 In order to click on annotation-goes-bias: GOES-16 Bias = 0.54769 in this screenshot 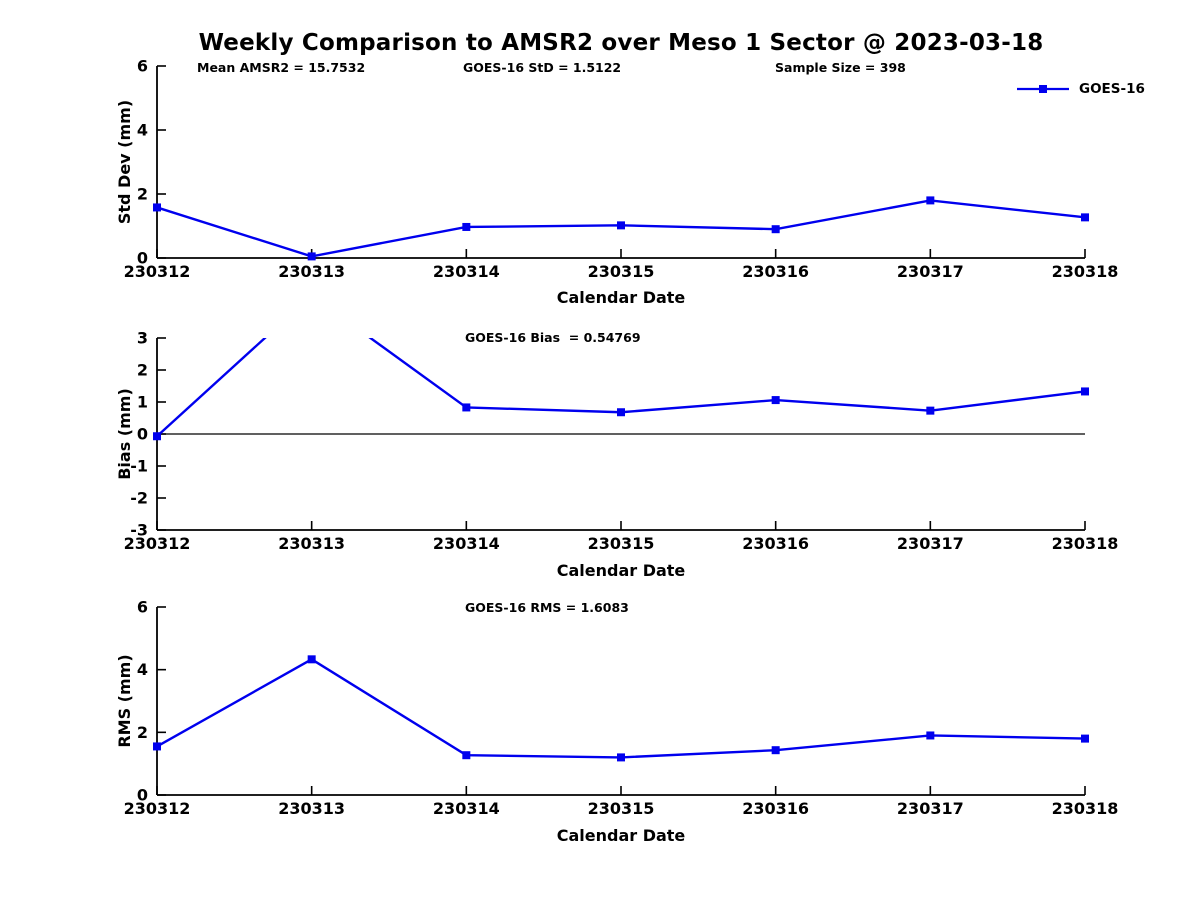, I will do `click(553, 337)`.